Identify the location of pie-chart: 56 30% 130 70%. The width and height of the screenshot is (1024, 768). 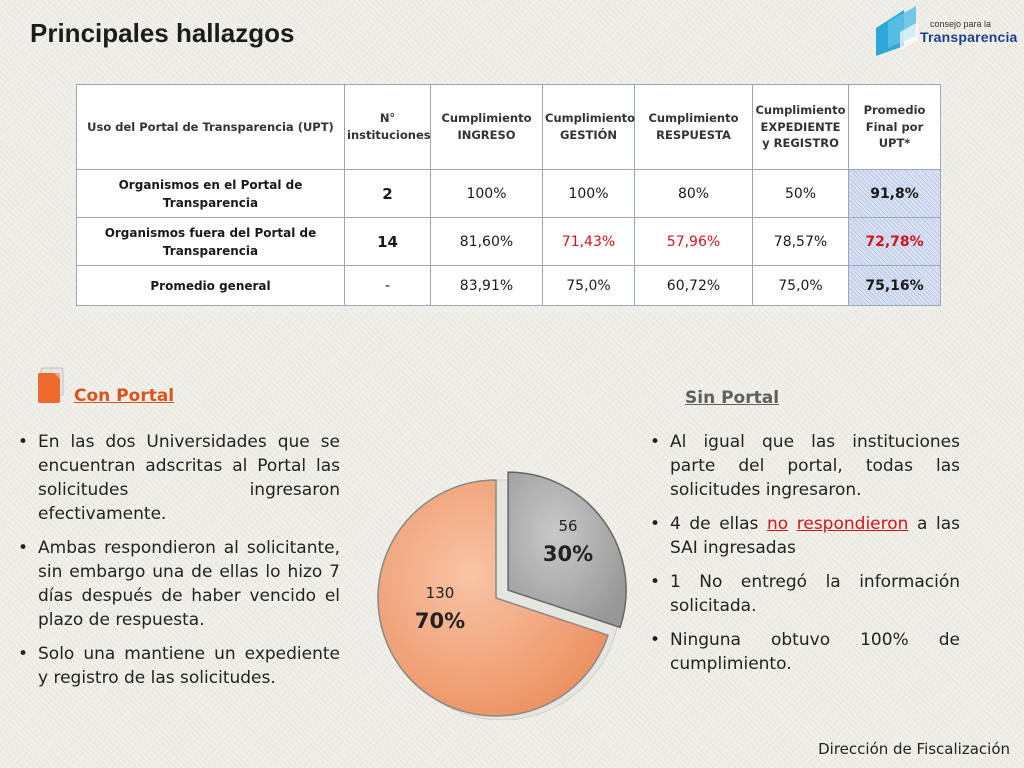
(502, 595).